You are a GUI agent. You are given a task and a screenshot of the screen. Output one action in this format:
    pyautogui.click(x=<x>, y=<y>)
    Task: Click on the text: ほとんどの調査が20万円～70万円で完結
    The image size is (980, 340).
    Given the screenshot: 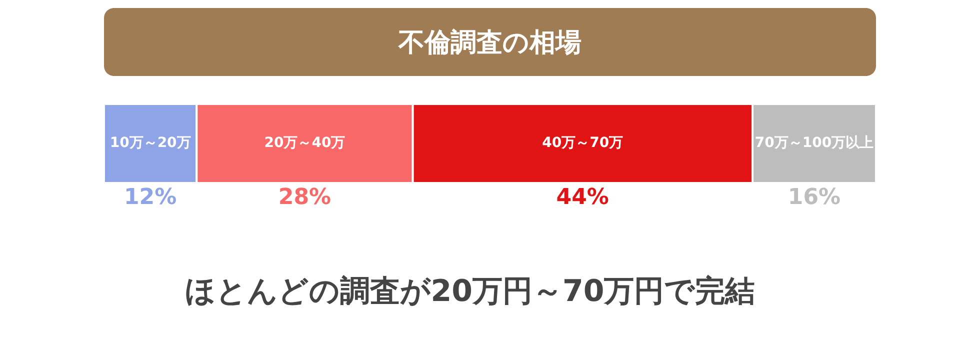 What is the action you would take?
    pyautogui.click(x=470, y=291)
    